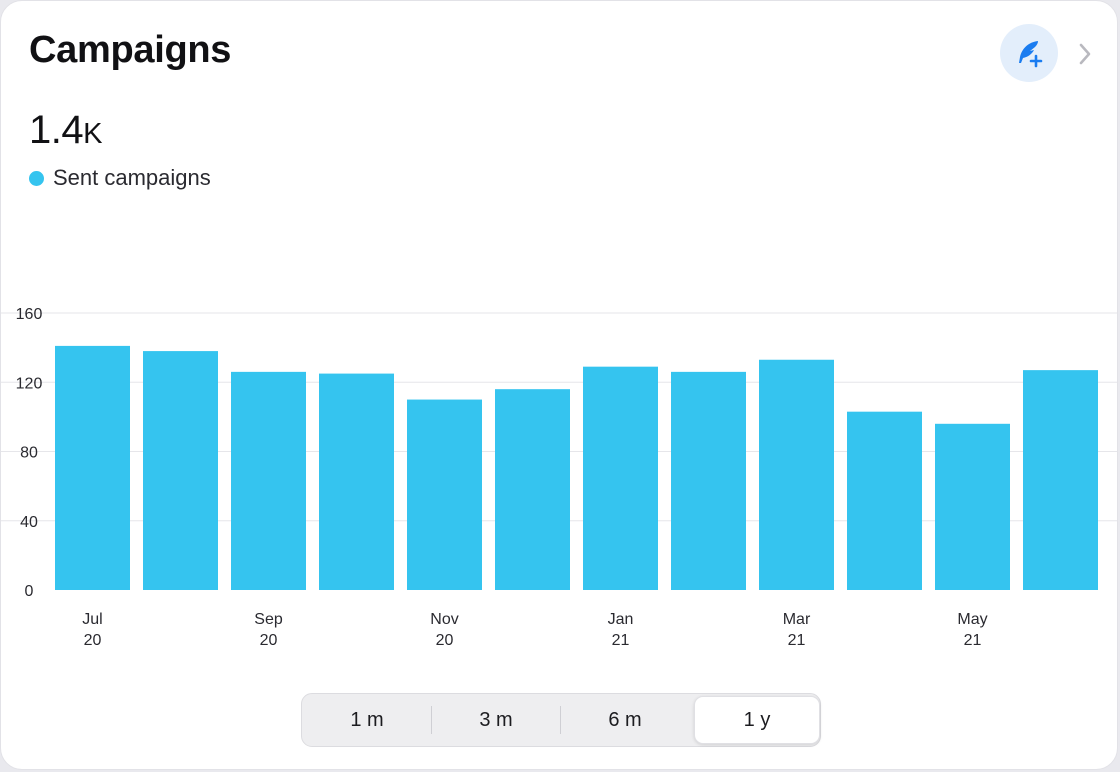  What do you see at coordinates (444, 619) in the screenshot?
I see `x-tick-month-label: Nov` at bounding box center [444, 619].